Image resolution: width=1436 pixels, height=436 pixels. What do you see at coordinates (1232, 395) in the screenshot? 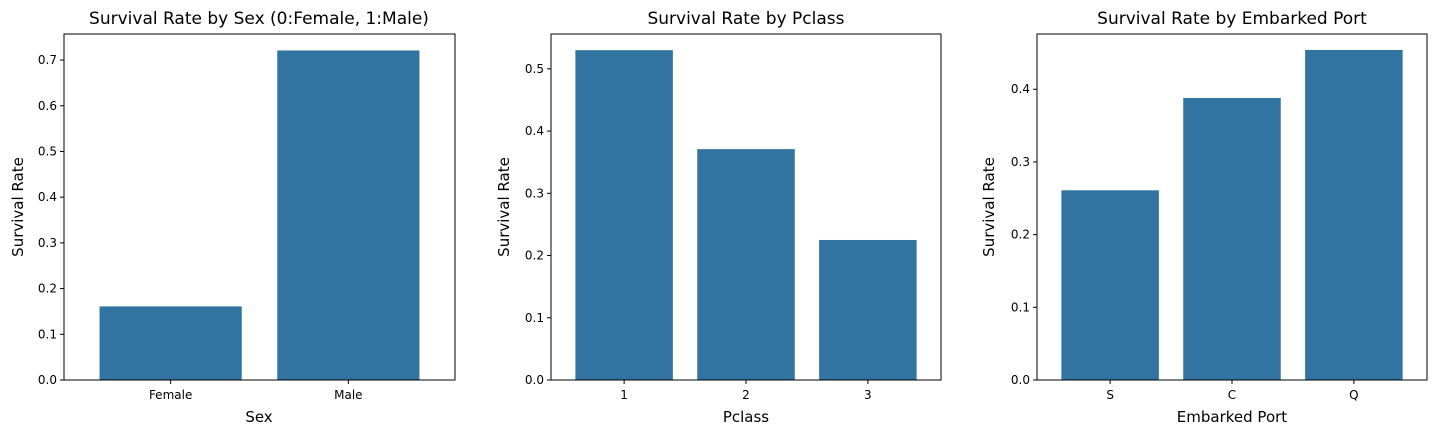
I see `x-tick-label: C` at bounding box center [1232, 395].